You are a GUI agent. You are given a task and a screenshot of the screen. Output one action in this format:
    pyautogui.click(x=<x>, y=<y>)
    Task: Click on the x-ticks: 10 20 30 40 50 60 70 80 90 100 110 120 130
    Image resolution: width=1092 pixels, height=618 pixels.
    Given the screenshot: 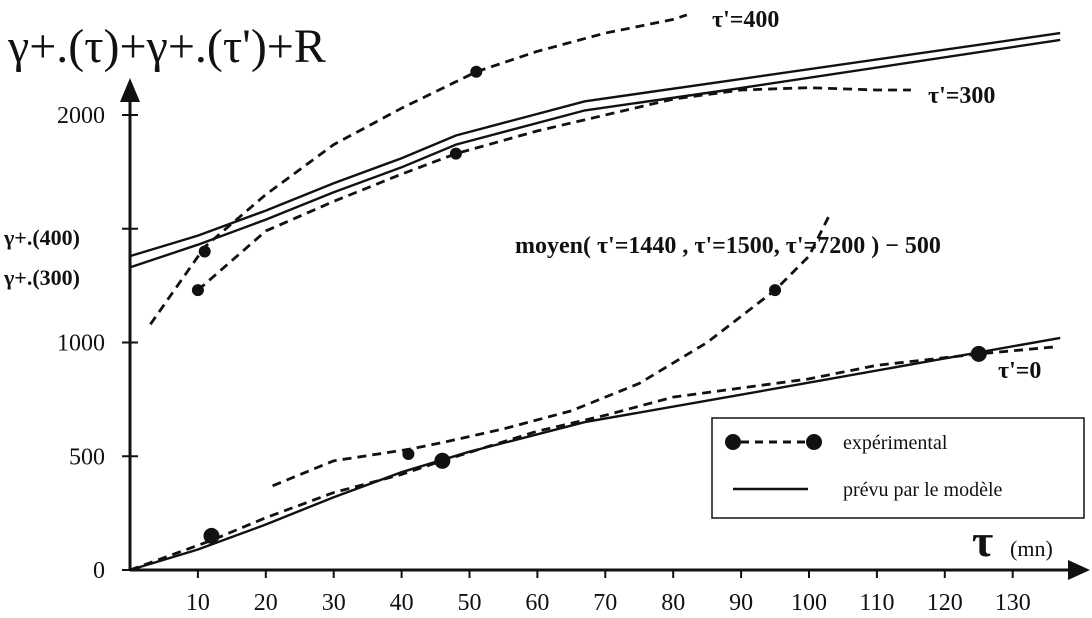 What is the action you would take?
    pyautogui.click(x=608, y=593)
    